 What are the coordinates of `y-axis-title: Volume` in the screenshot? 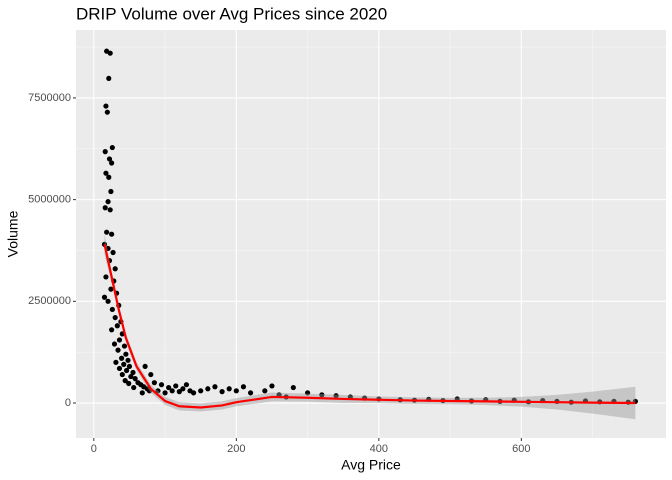 It's located at (13, 233).